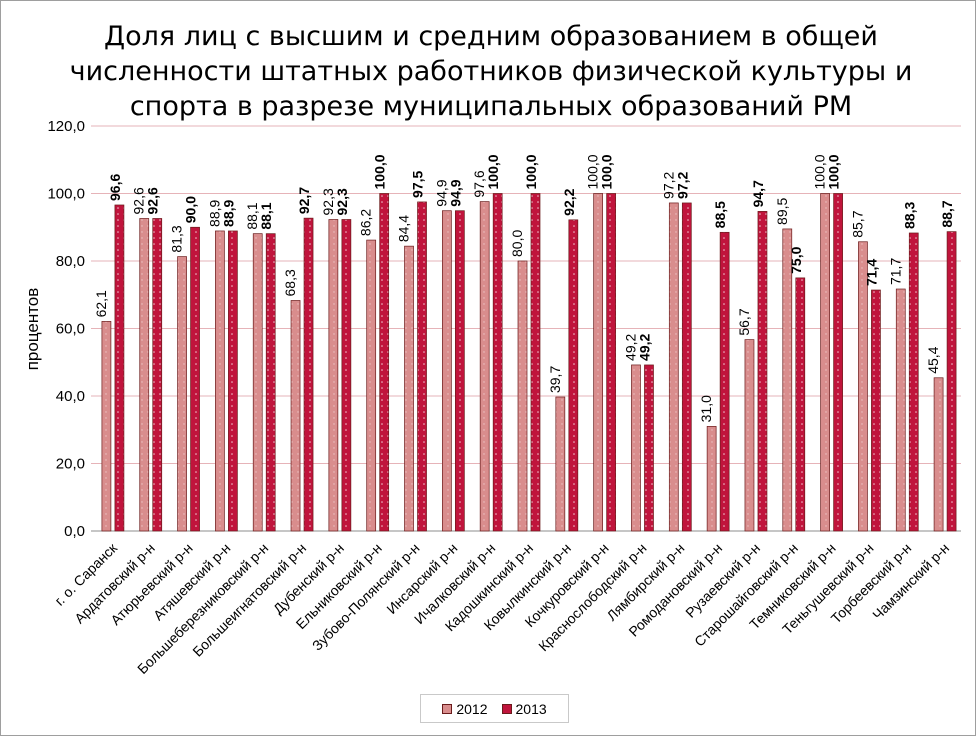 Image resolution: width=976 pixels, height=736 pixels. Describe the element at coordinates (895, 271) in the screenshot. I see `data-label-2012: 71,7` at that location.